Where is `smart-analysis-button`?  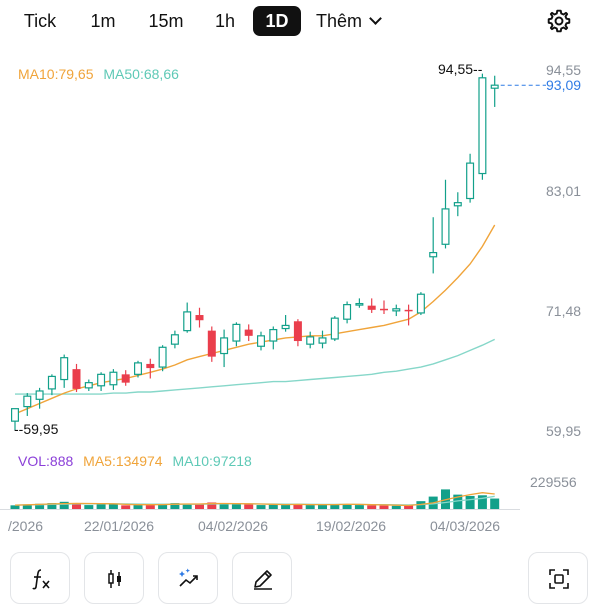 smart-analysis-button is located at coordinates (188, 578).